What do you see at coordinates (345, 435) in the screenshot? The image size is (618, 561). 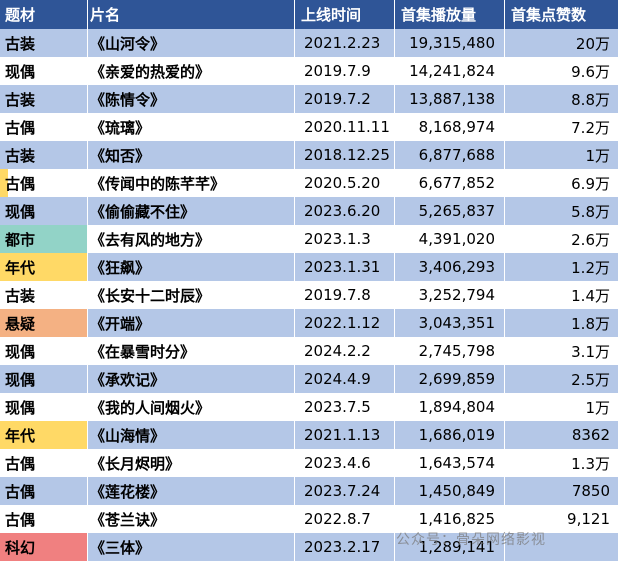 I see `date-cell: 2021.1.13` at bounding box center [345, 435].